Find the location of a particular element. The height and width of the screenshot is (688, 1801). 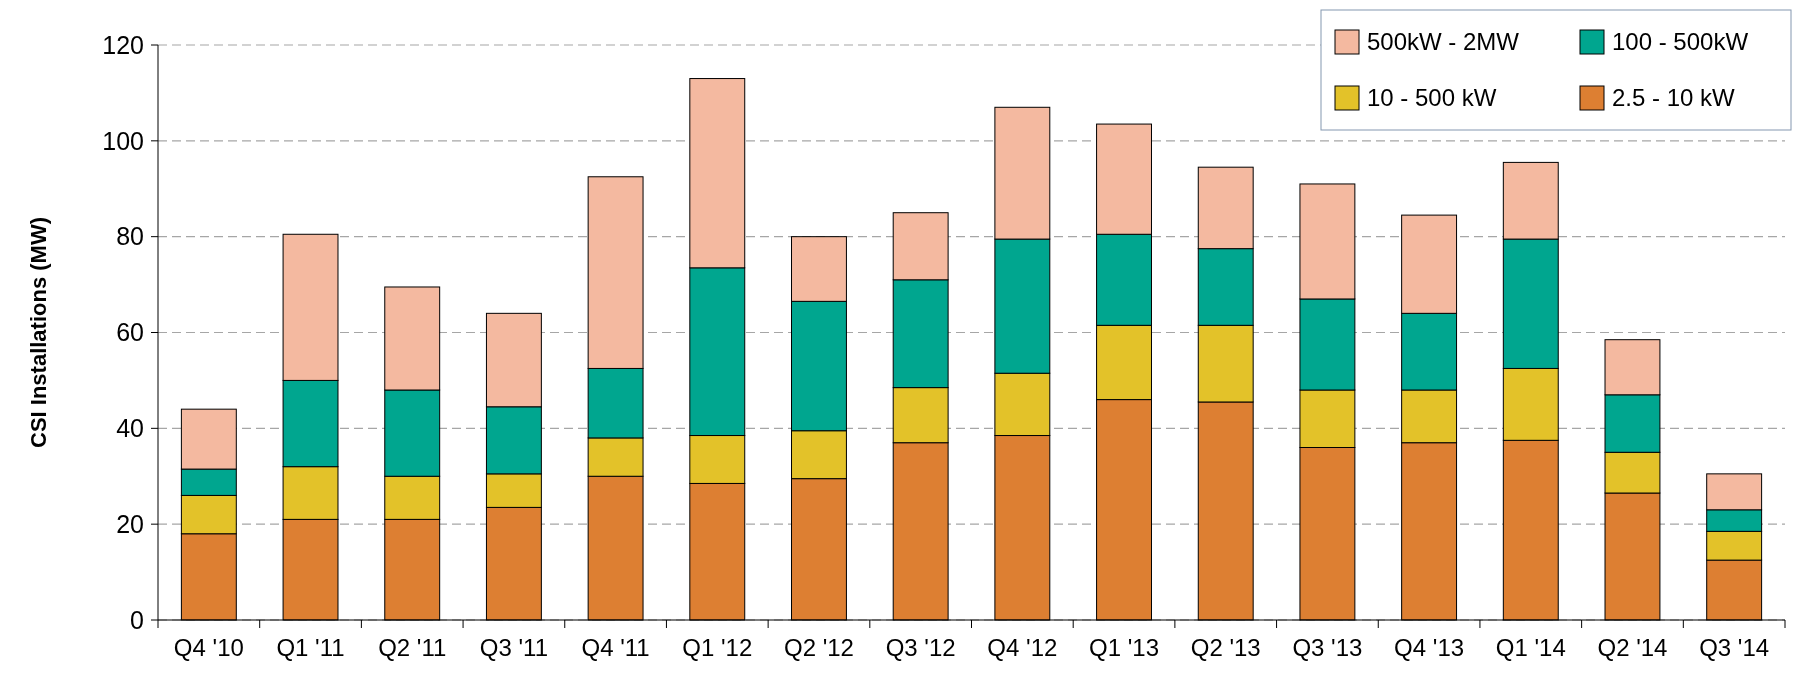

x-tick-label: Q1 '11 is located at coordinates (310, 647).